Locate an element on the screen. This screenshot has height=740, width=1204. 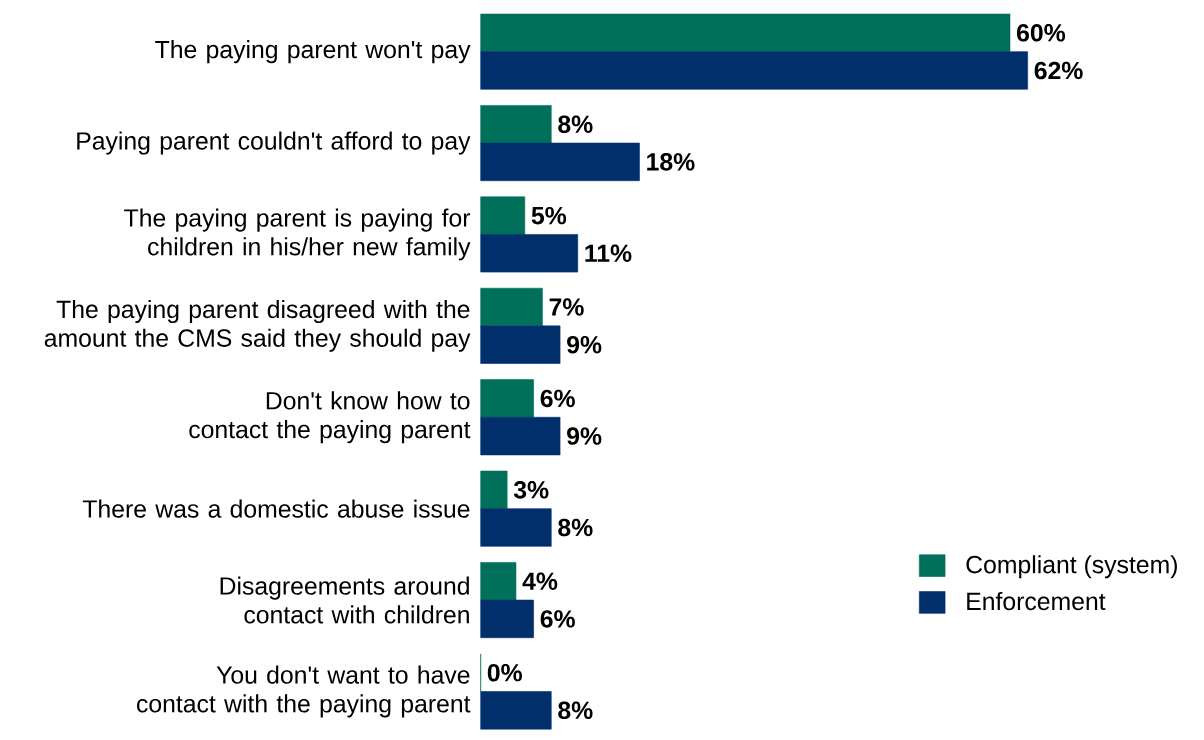
data-label: 11% is located at coordinates (608, 253).